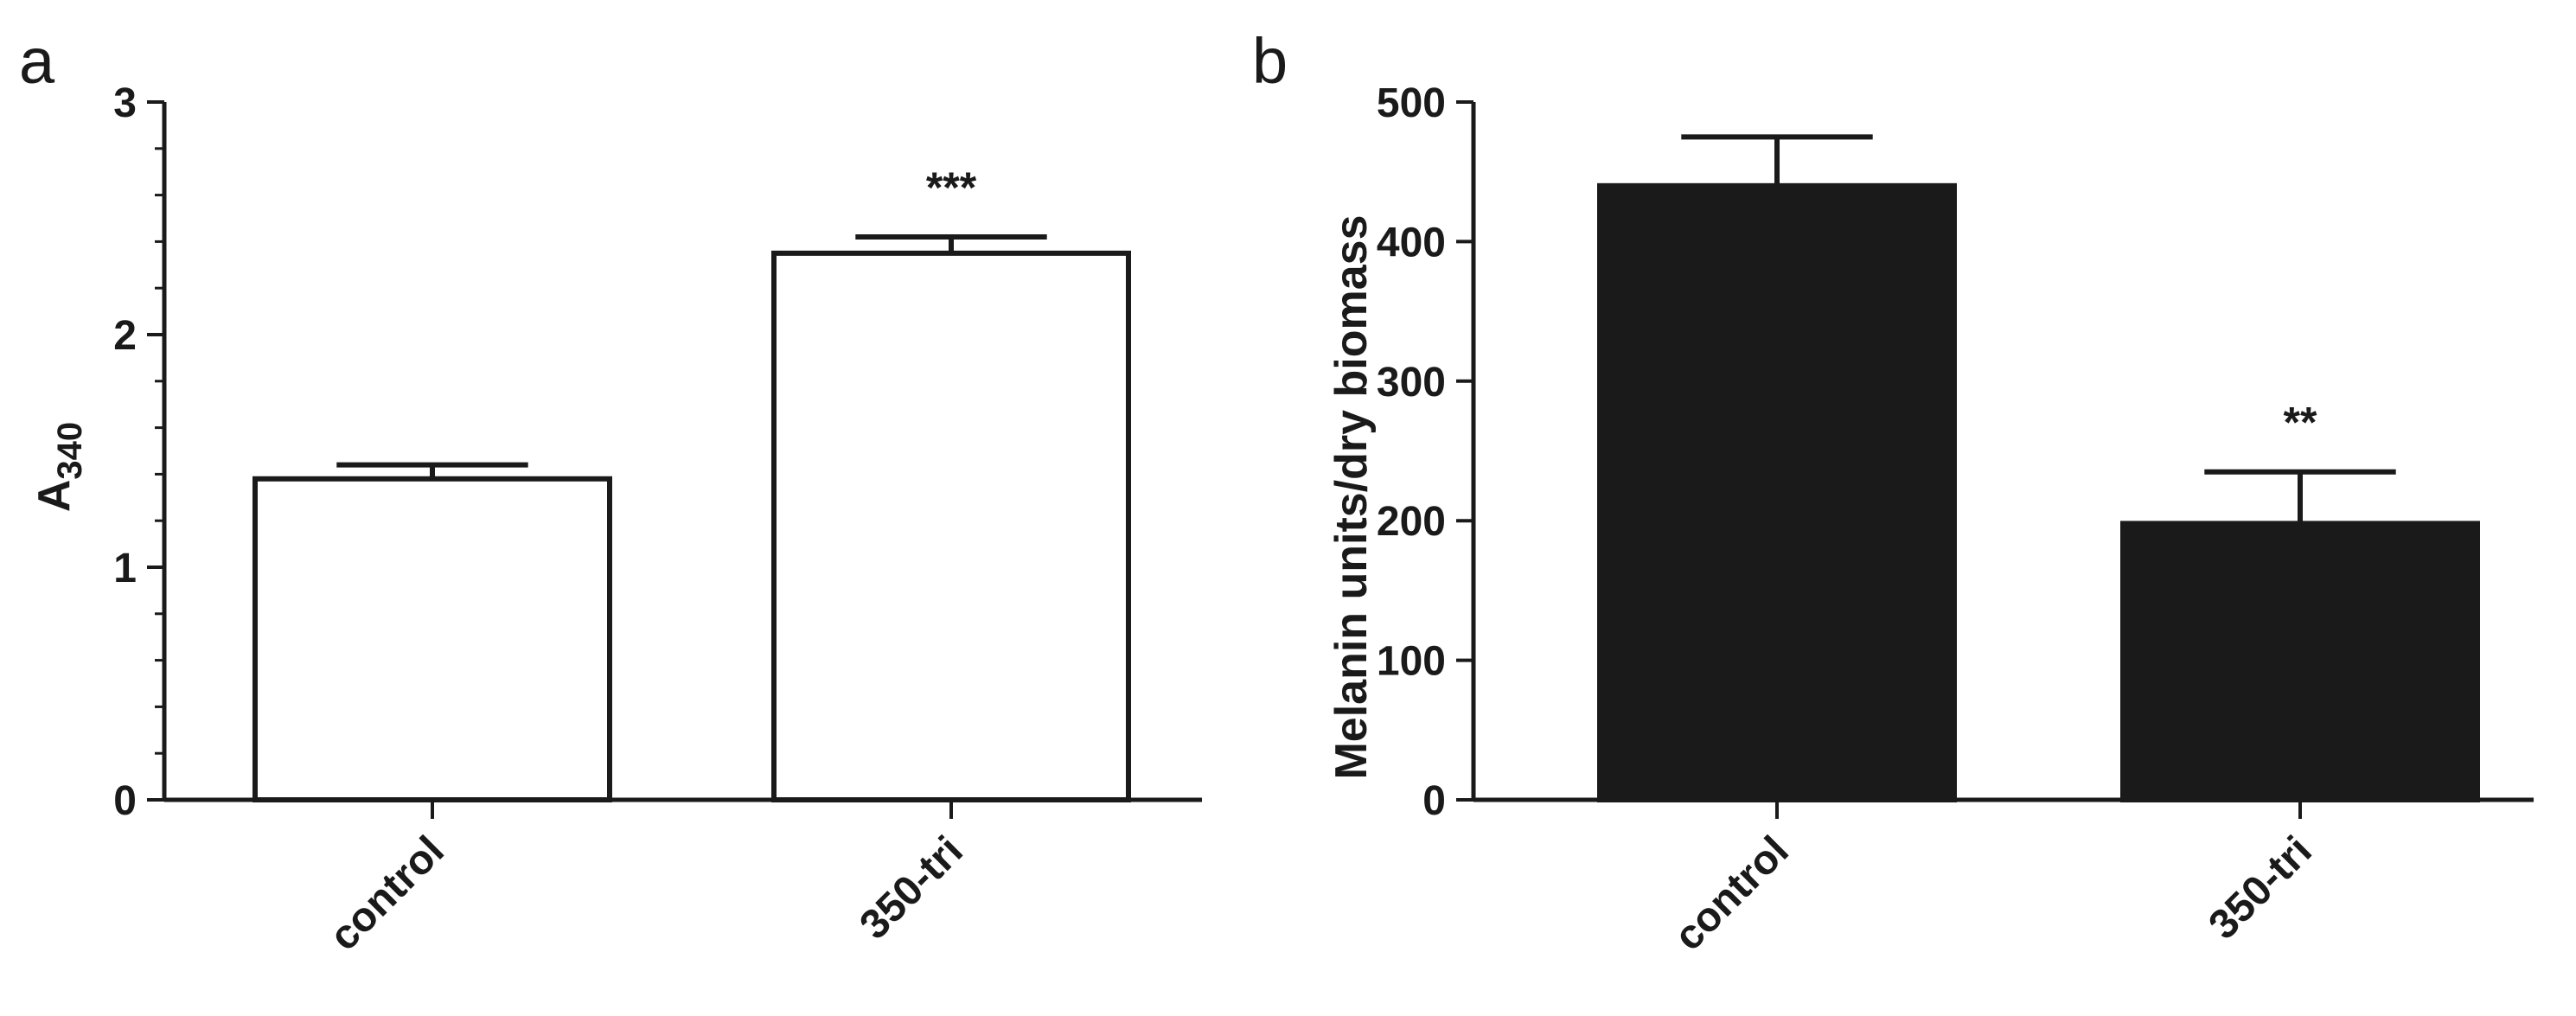 The height and width of the screenshot is (1016, 2576). I want to click on panel-letter-b: b, so click(1270, 61).